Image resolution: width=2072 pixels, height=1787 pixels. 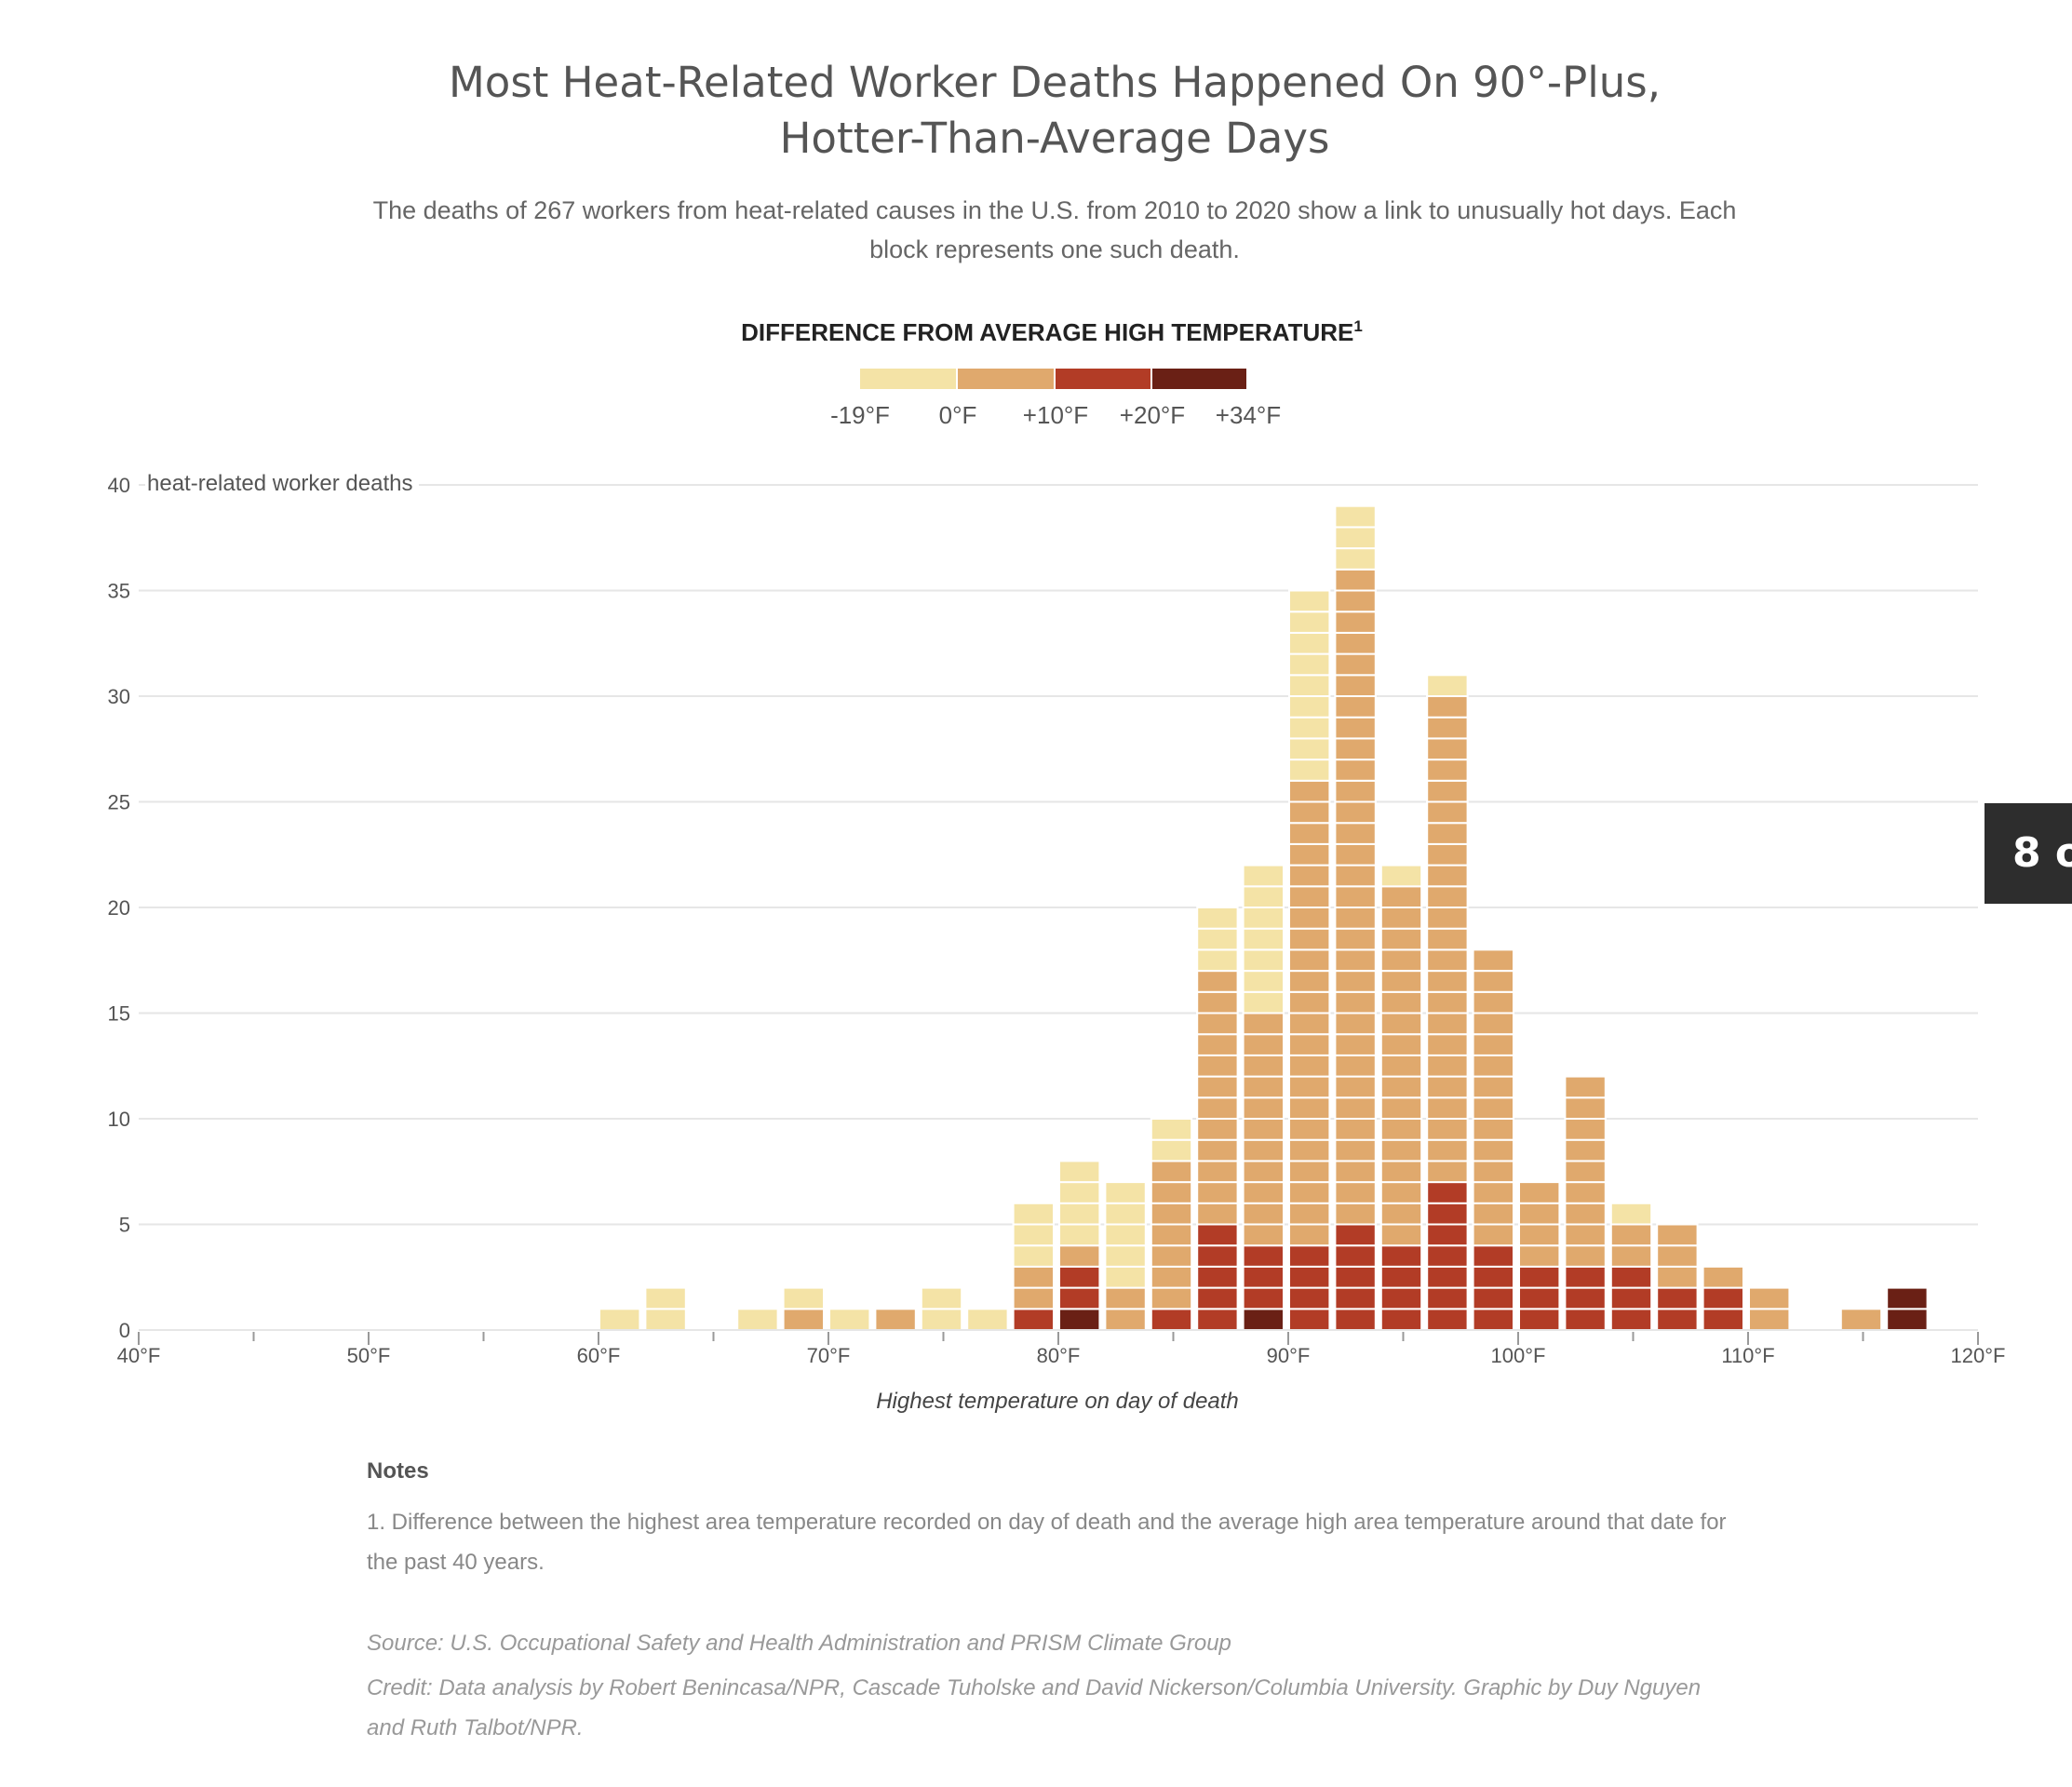 I want to click on credit-line-2: and Ruth Talbot/NPR., so click(x=476, y=1727).